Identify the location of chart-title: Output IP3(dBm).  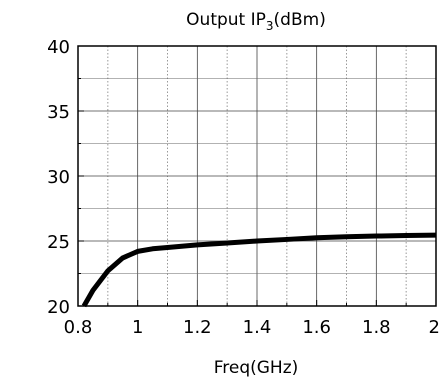
(256, 21).